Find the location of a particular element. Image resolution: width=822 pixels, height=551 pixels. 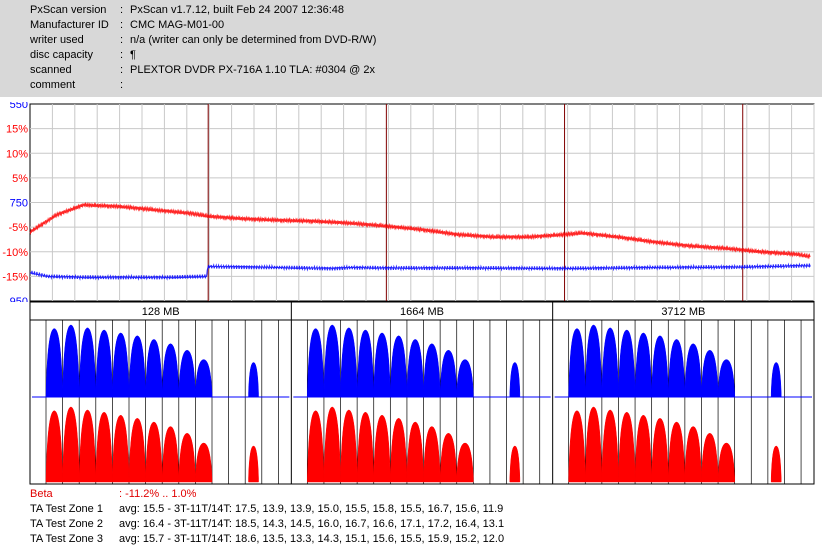

info-value: CMC MAG-M01-00 is located at coordinates (177, 25).